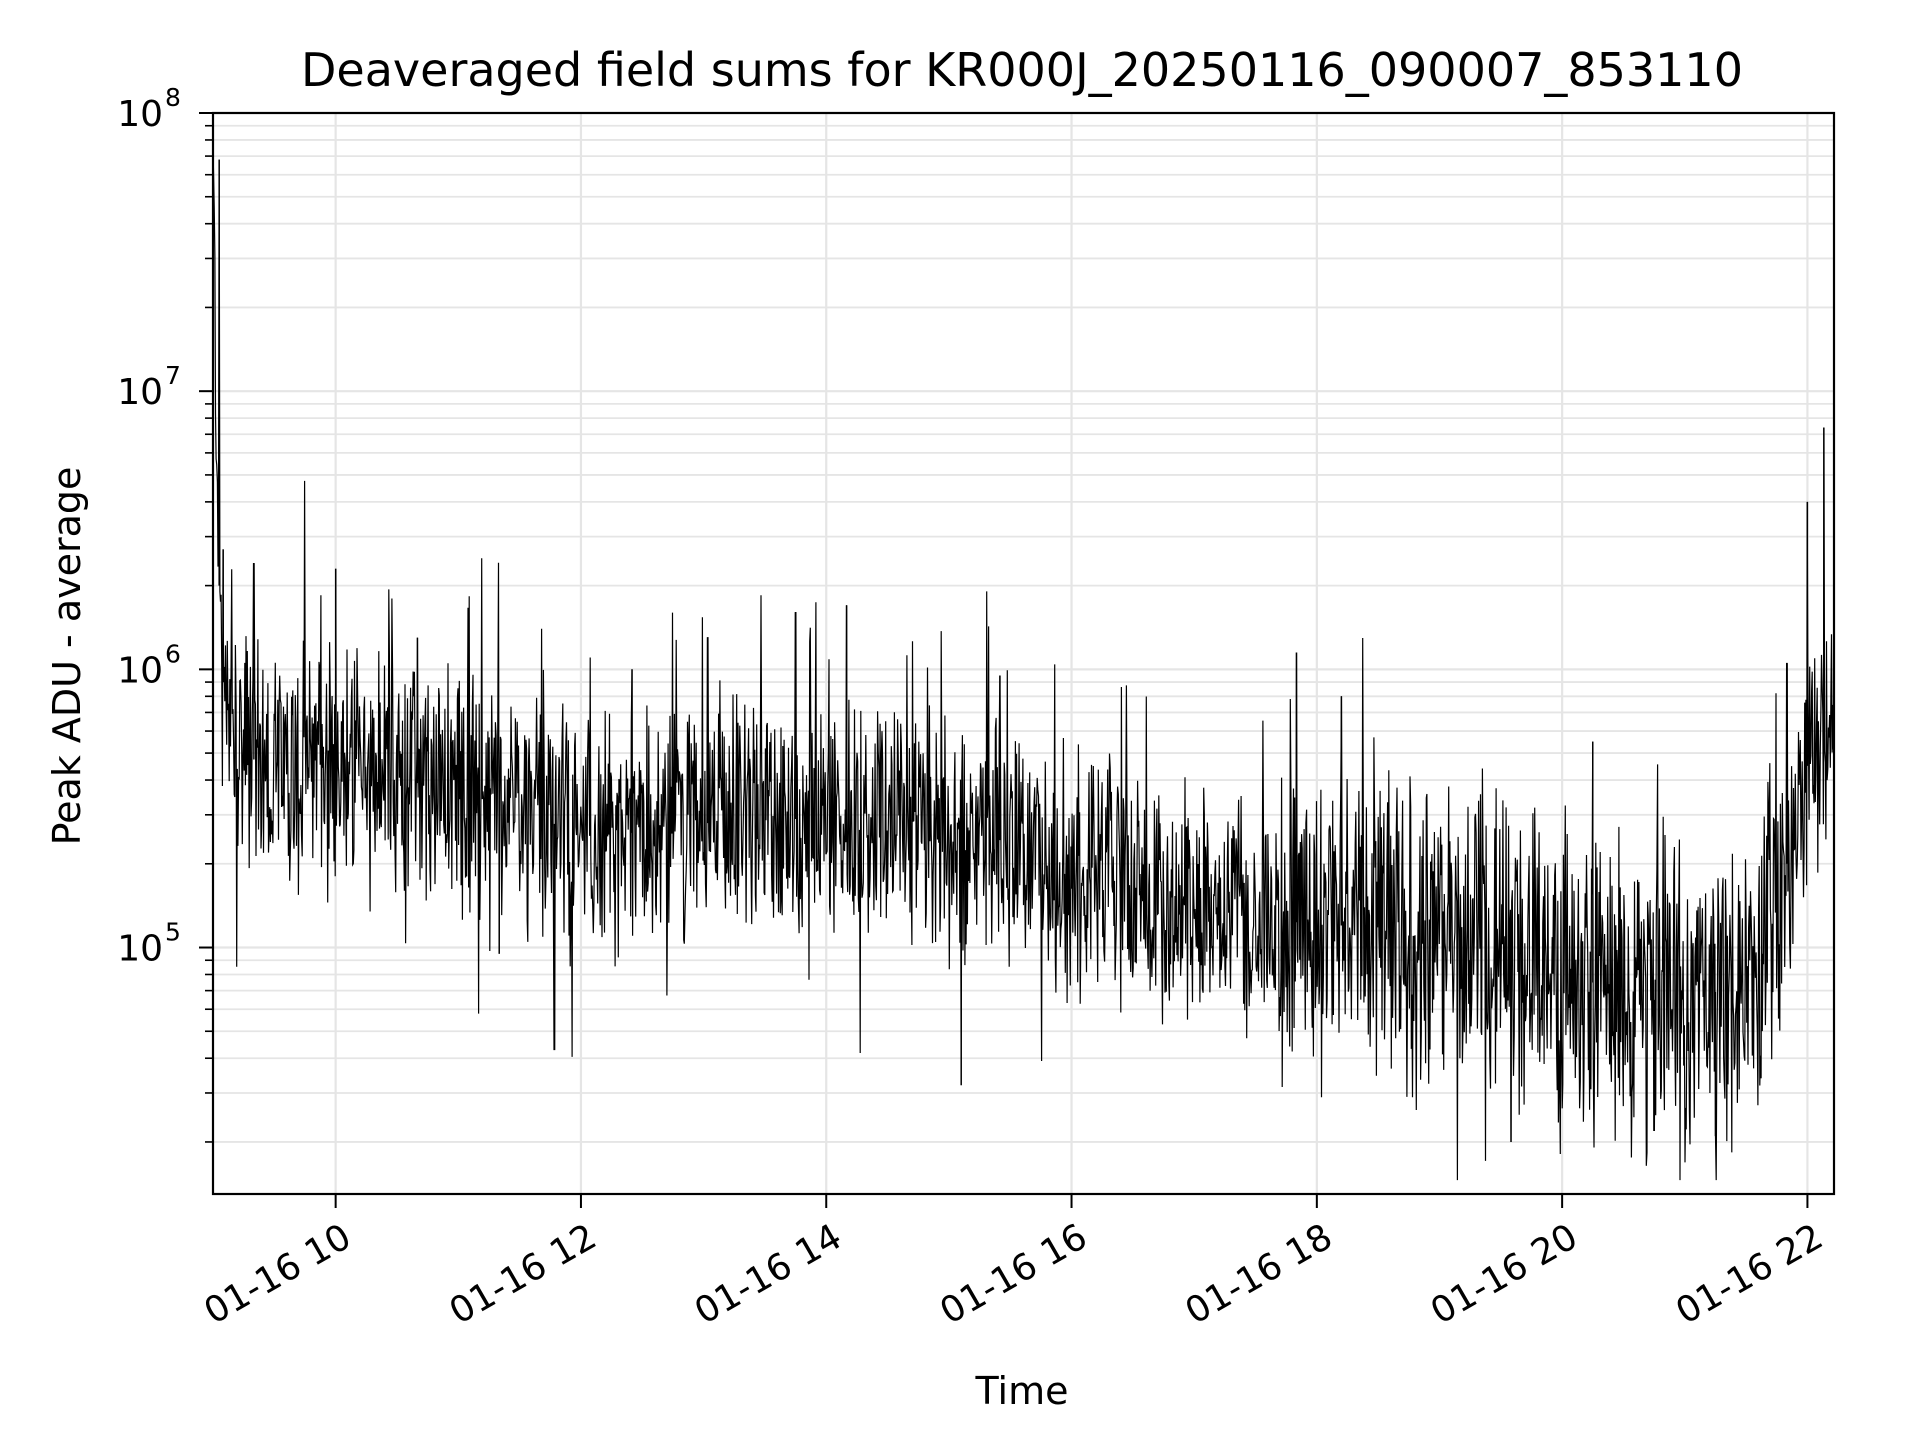  I want to click on y-tick-label: 10 7, so click(149, 387).